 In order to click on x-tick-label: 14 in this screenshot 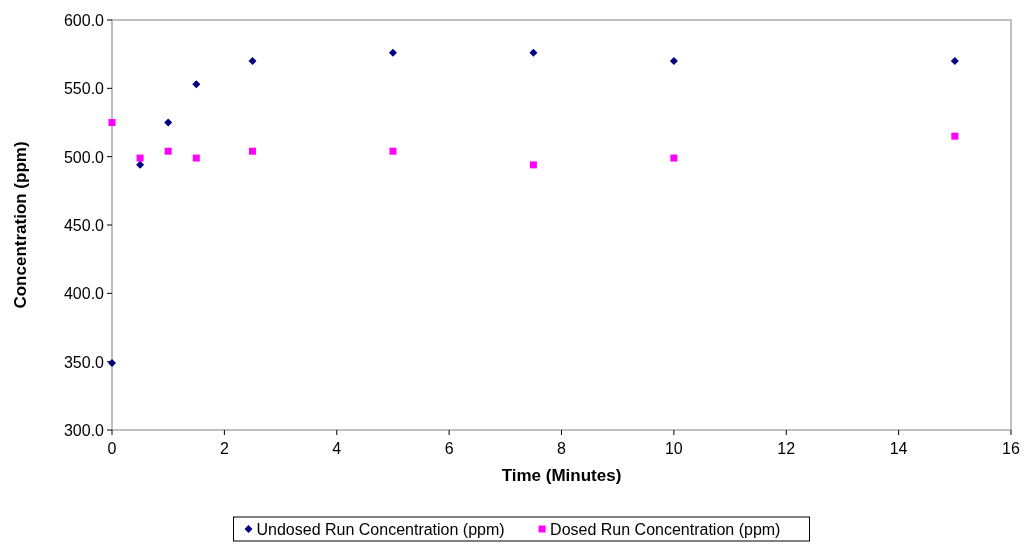, I will do `click(898, 448)`.